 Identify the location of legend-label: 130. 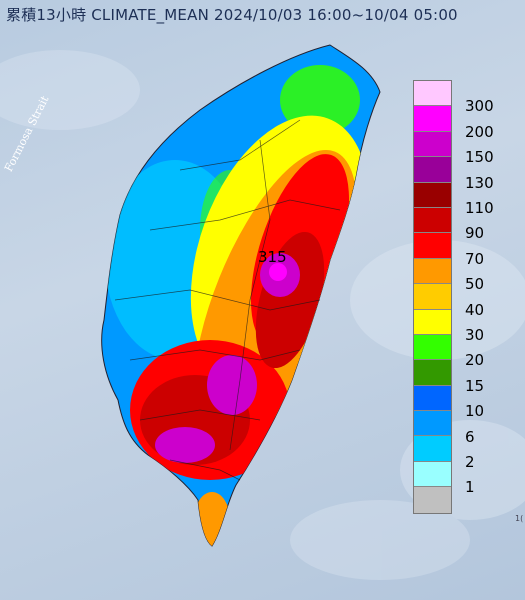
(479, 182).